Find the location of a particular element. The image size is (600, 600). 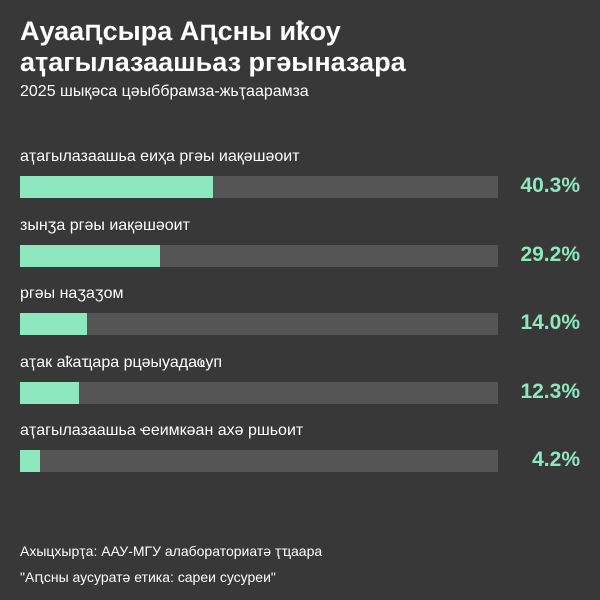

value-label: 4.2% is located at coordinates (556, 459).